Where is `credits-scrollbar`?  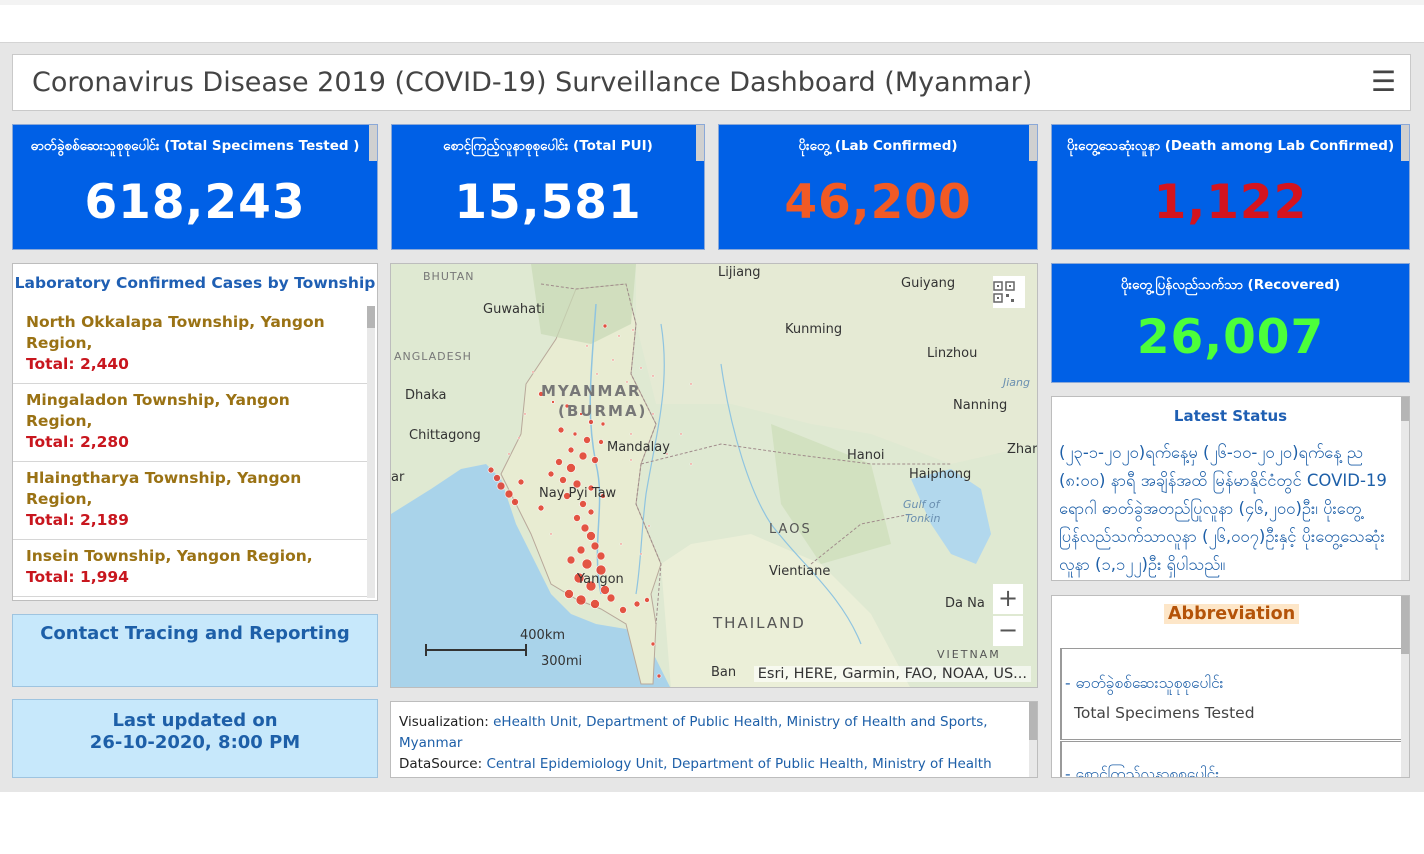
credits-scrollbar is located at coordinates (1033, 739).